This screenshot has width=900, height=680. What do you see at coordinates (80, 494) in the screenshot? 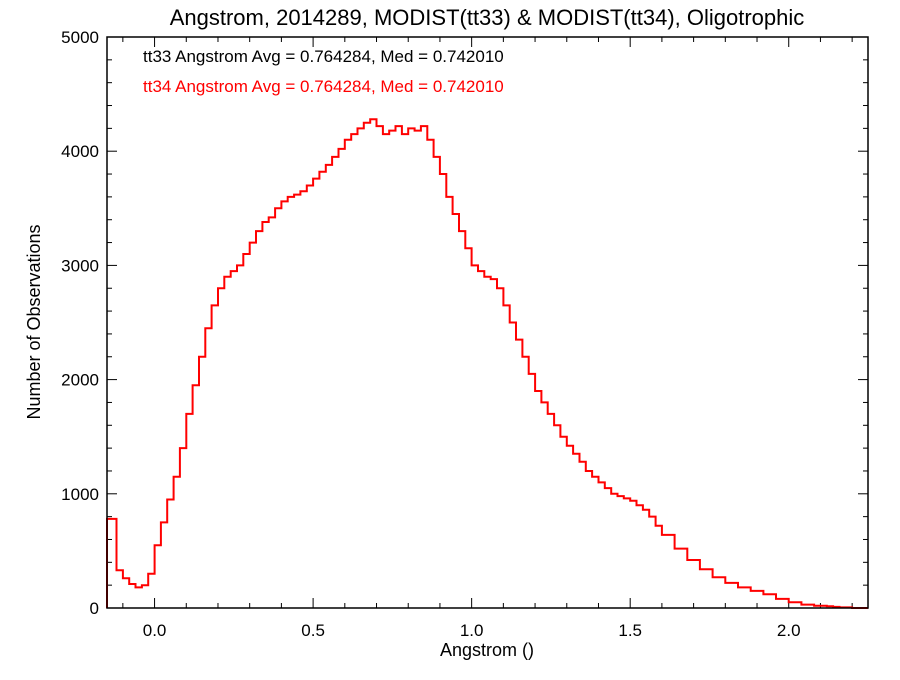
I see `y-tick-label: 1000` at bounding box center [80, 494].